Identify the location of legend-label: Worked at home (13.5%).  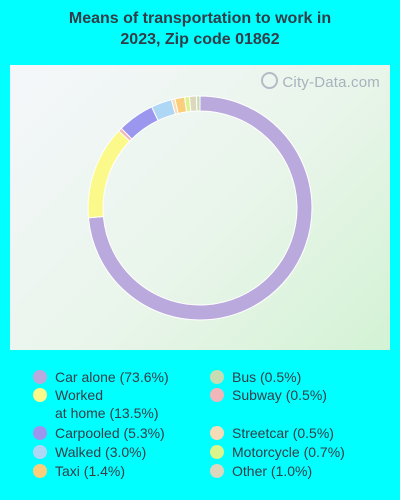
(107, 404).